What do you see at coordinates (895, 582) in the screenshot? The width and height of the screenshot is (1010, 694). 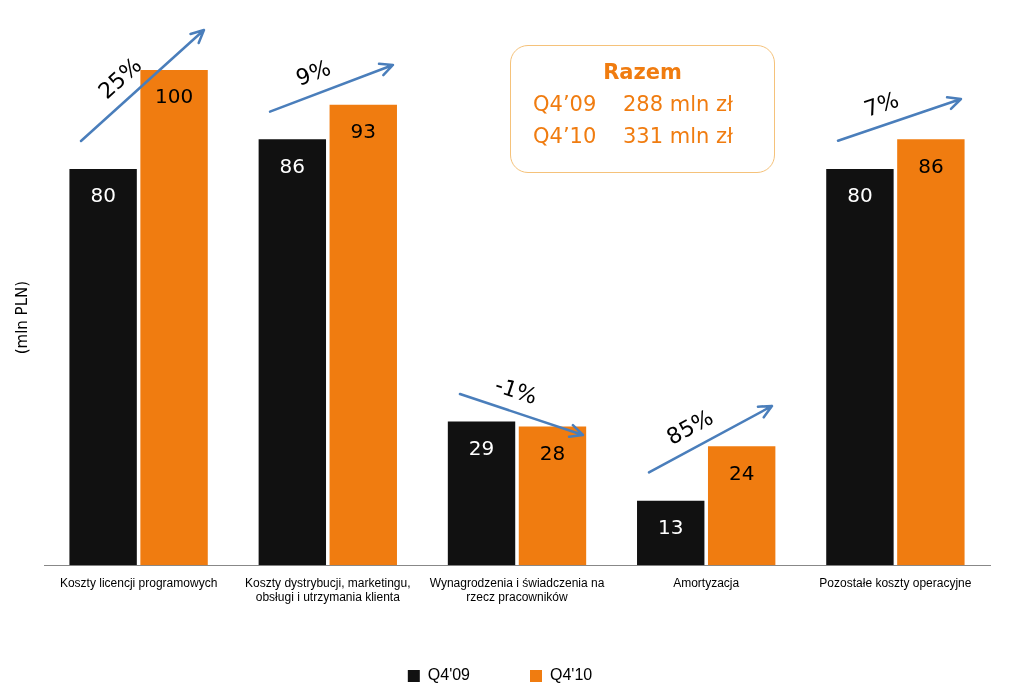 I see `x-tick-label: Pozostałe koszty operacyjne` at bounding box center [895, 582].